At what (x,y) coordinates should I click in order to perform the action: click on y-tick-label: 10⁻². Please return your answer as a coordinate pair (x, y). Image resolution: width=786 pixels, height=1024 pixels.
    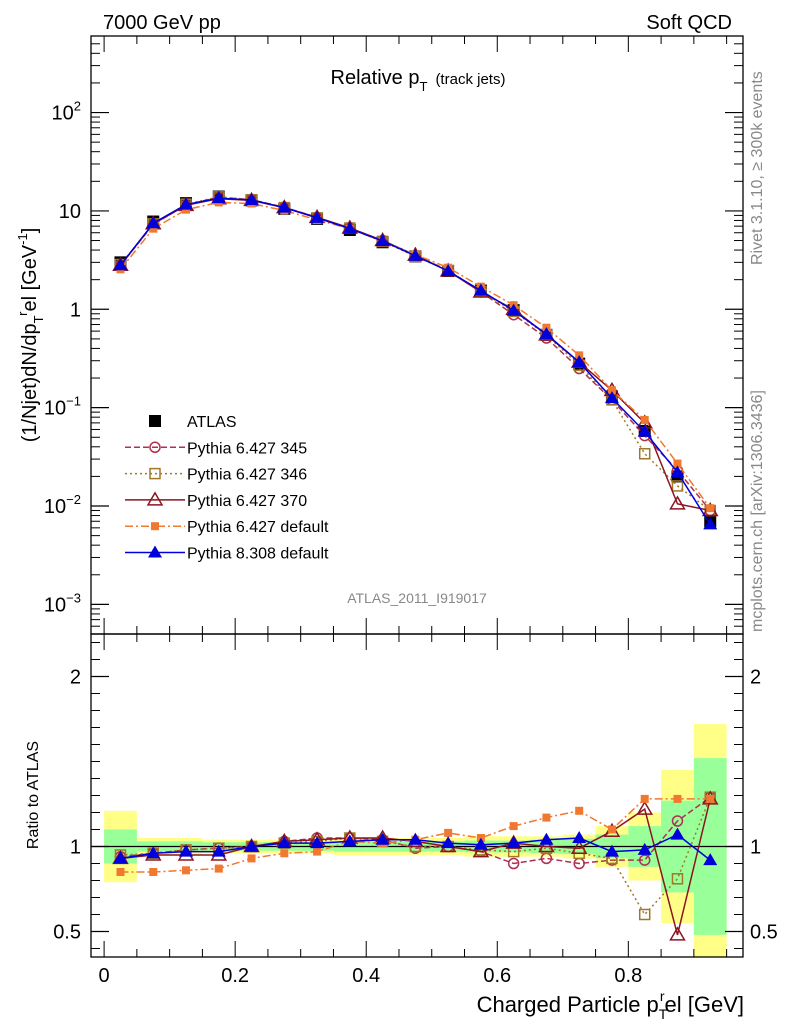
    Looking at the image, I should click on (62, 505).